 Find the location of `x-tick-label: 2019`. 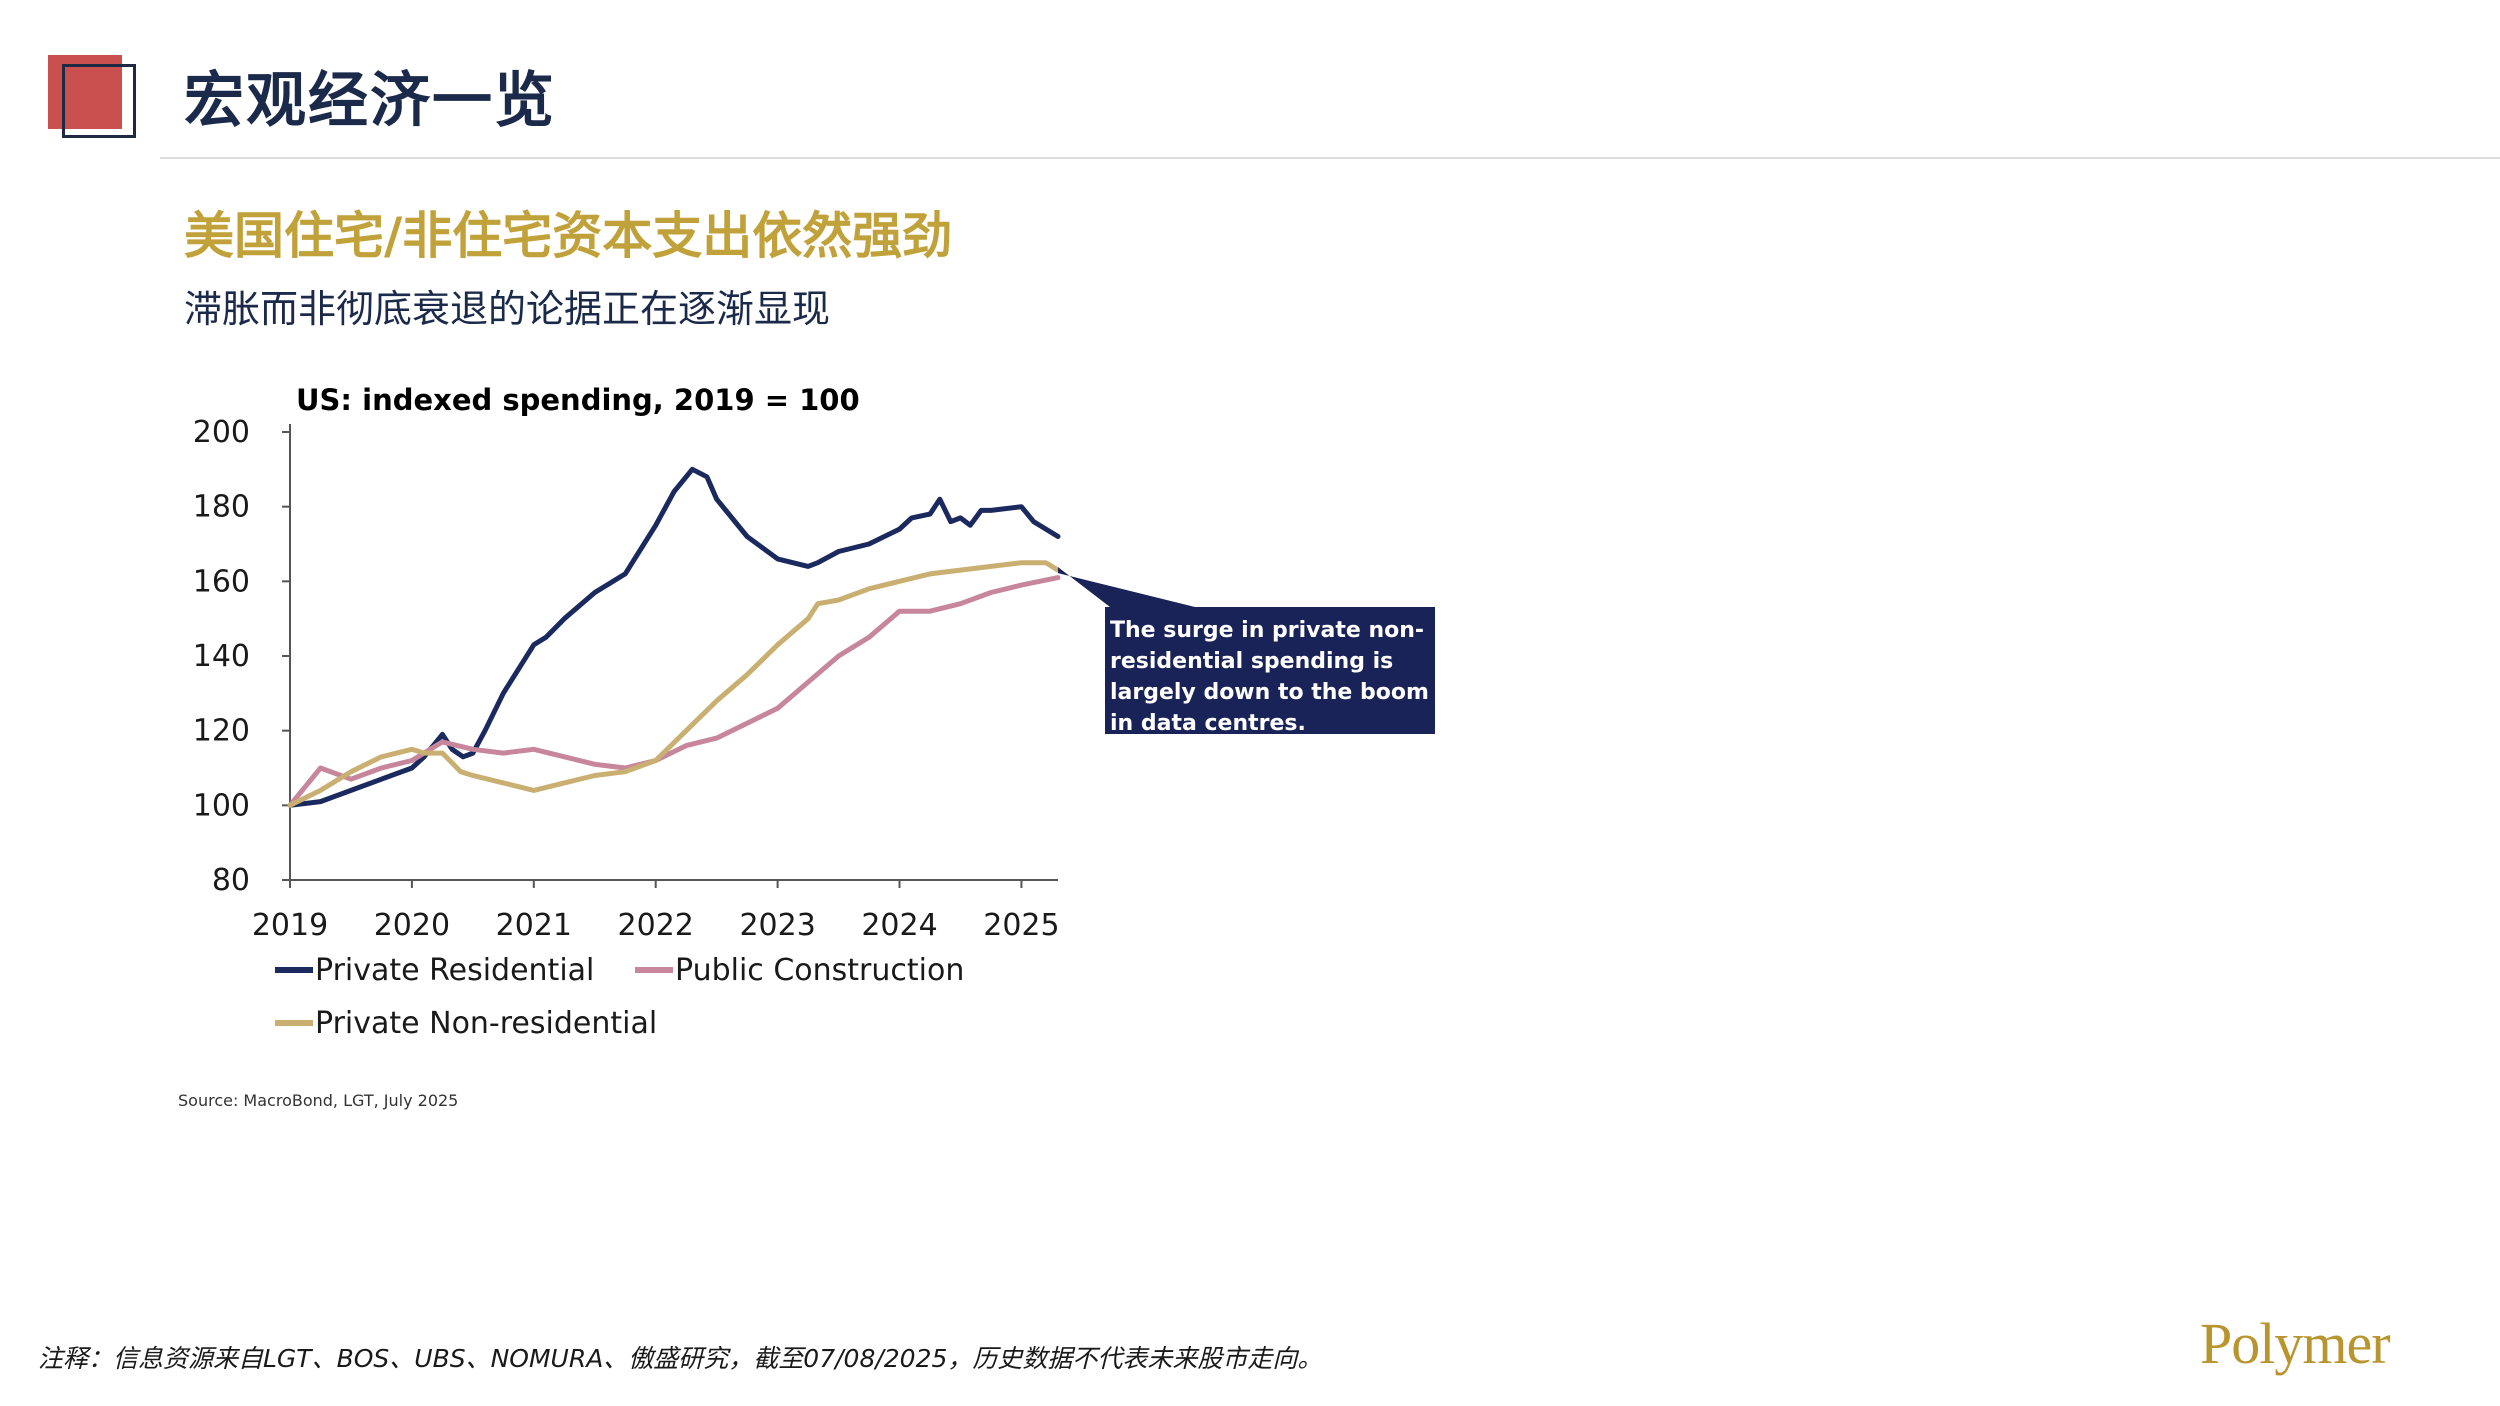

x-tick-label: 2019 is located at coordinates (290, 925).